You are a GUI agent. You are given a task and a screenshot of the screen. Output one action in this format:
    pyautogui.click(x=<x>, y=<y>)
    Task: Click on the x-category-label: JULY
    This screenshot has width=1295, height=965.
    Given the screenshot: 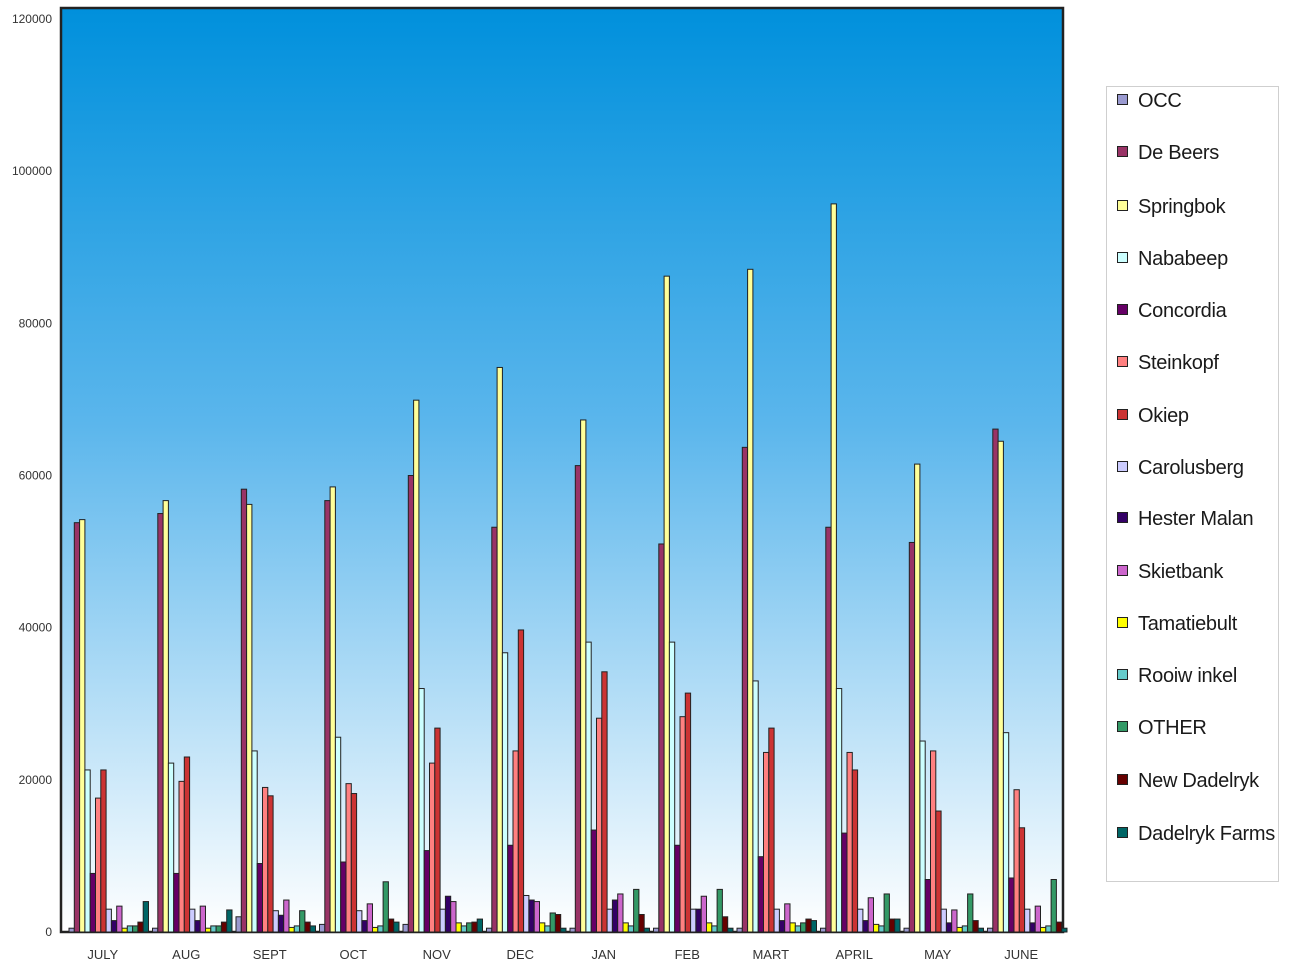 What is the action you would take?
    pyautogui.click(x=102, y=954)
    